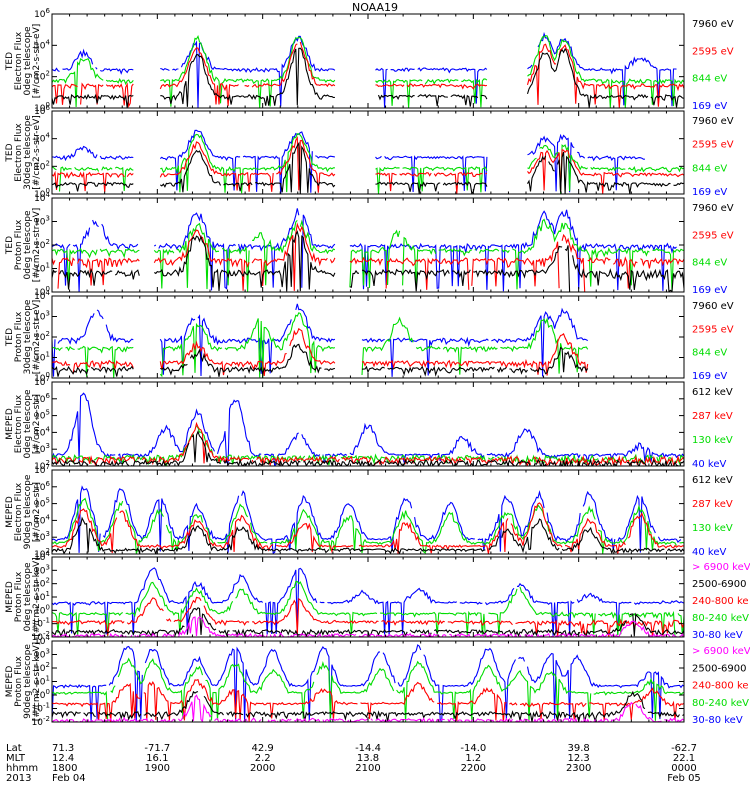 The image size is (750, 800). I want to click on y-tick-label: 10⁻¹, so click(41, 708).